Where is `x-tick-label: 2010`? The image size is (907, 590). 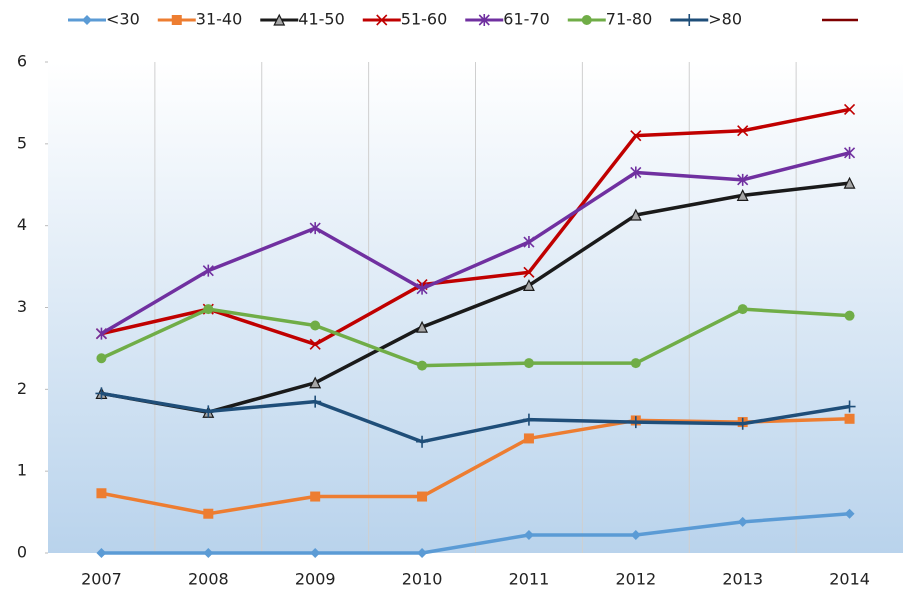 x-tick-label: 2010 is located at coordinates (422, 579).